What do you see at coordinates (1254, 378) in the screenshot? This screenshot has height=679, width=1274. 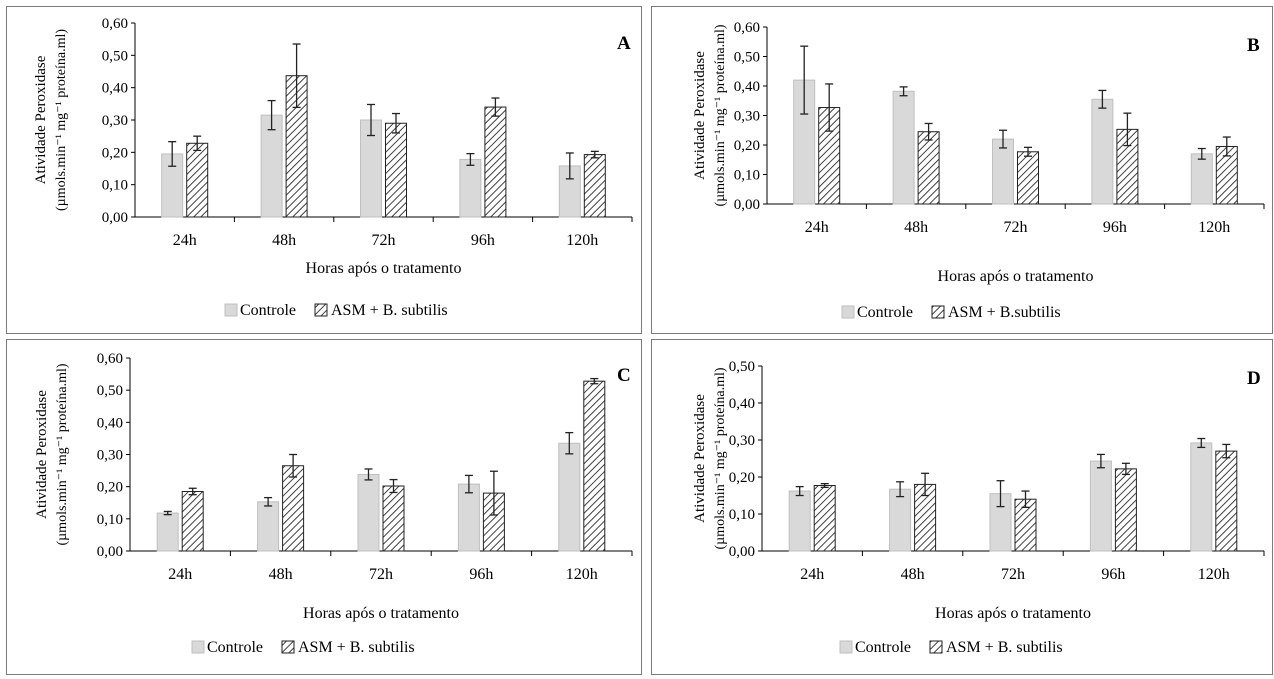 I see `panel-letter: D` at bounding box center [1254, 378].